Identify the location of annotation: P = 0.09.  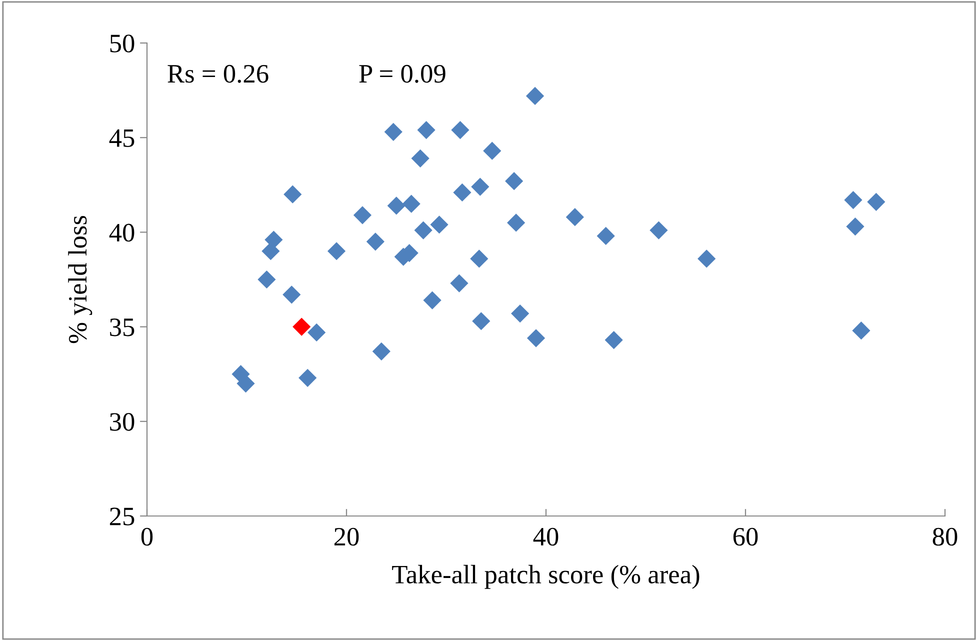
(402, 73).